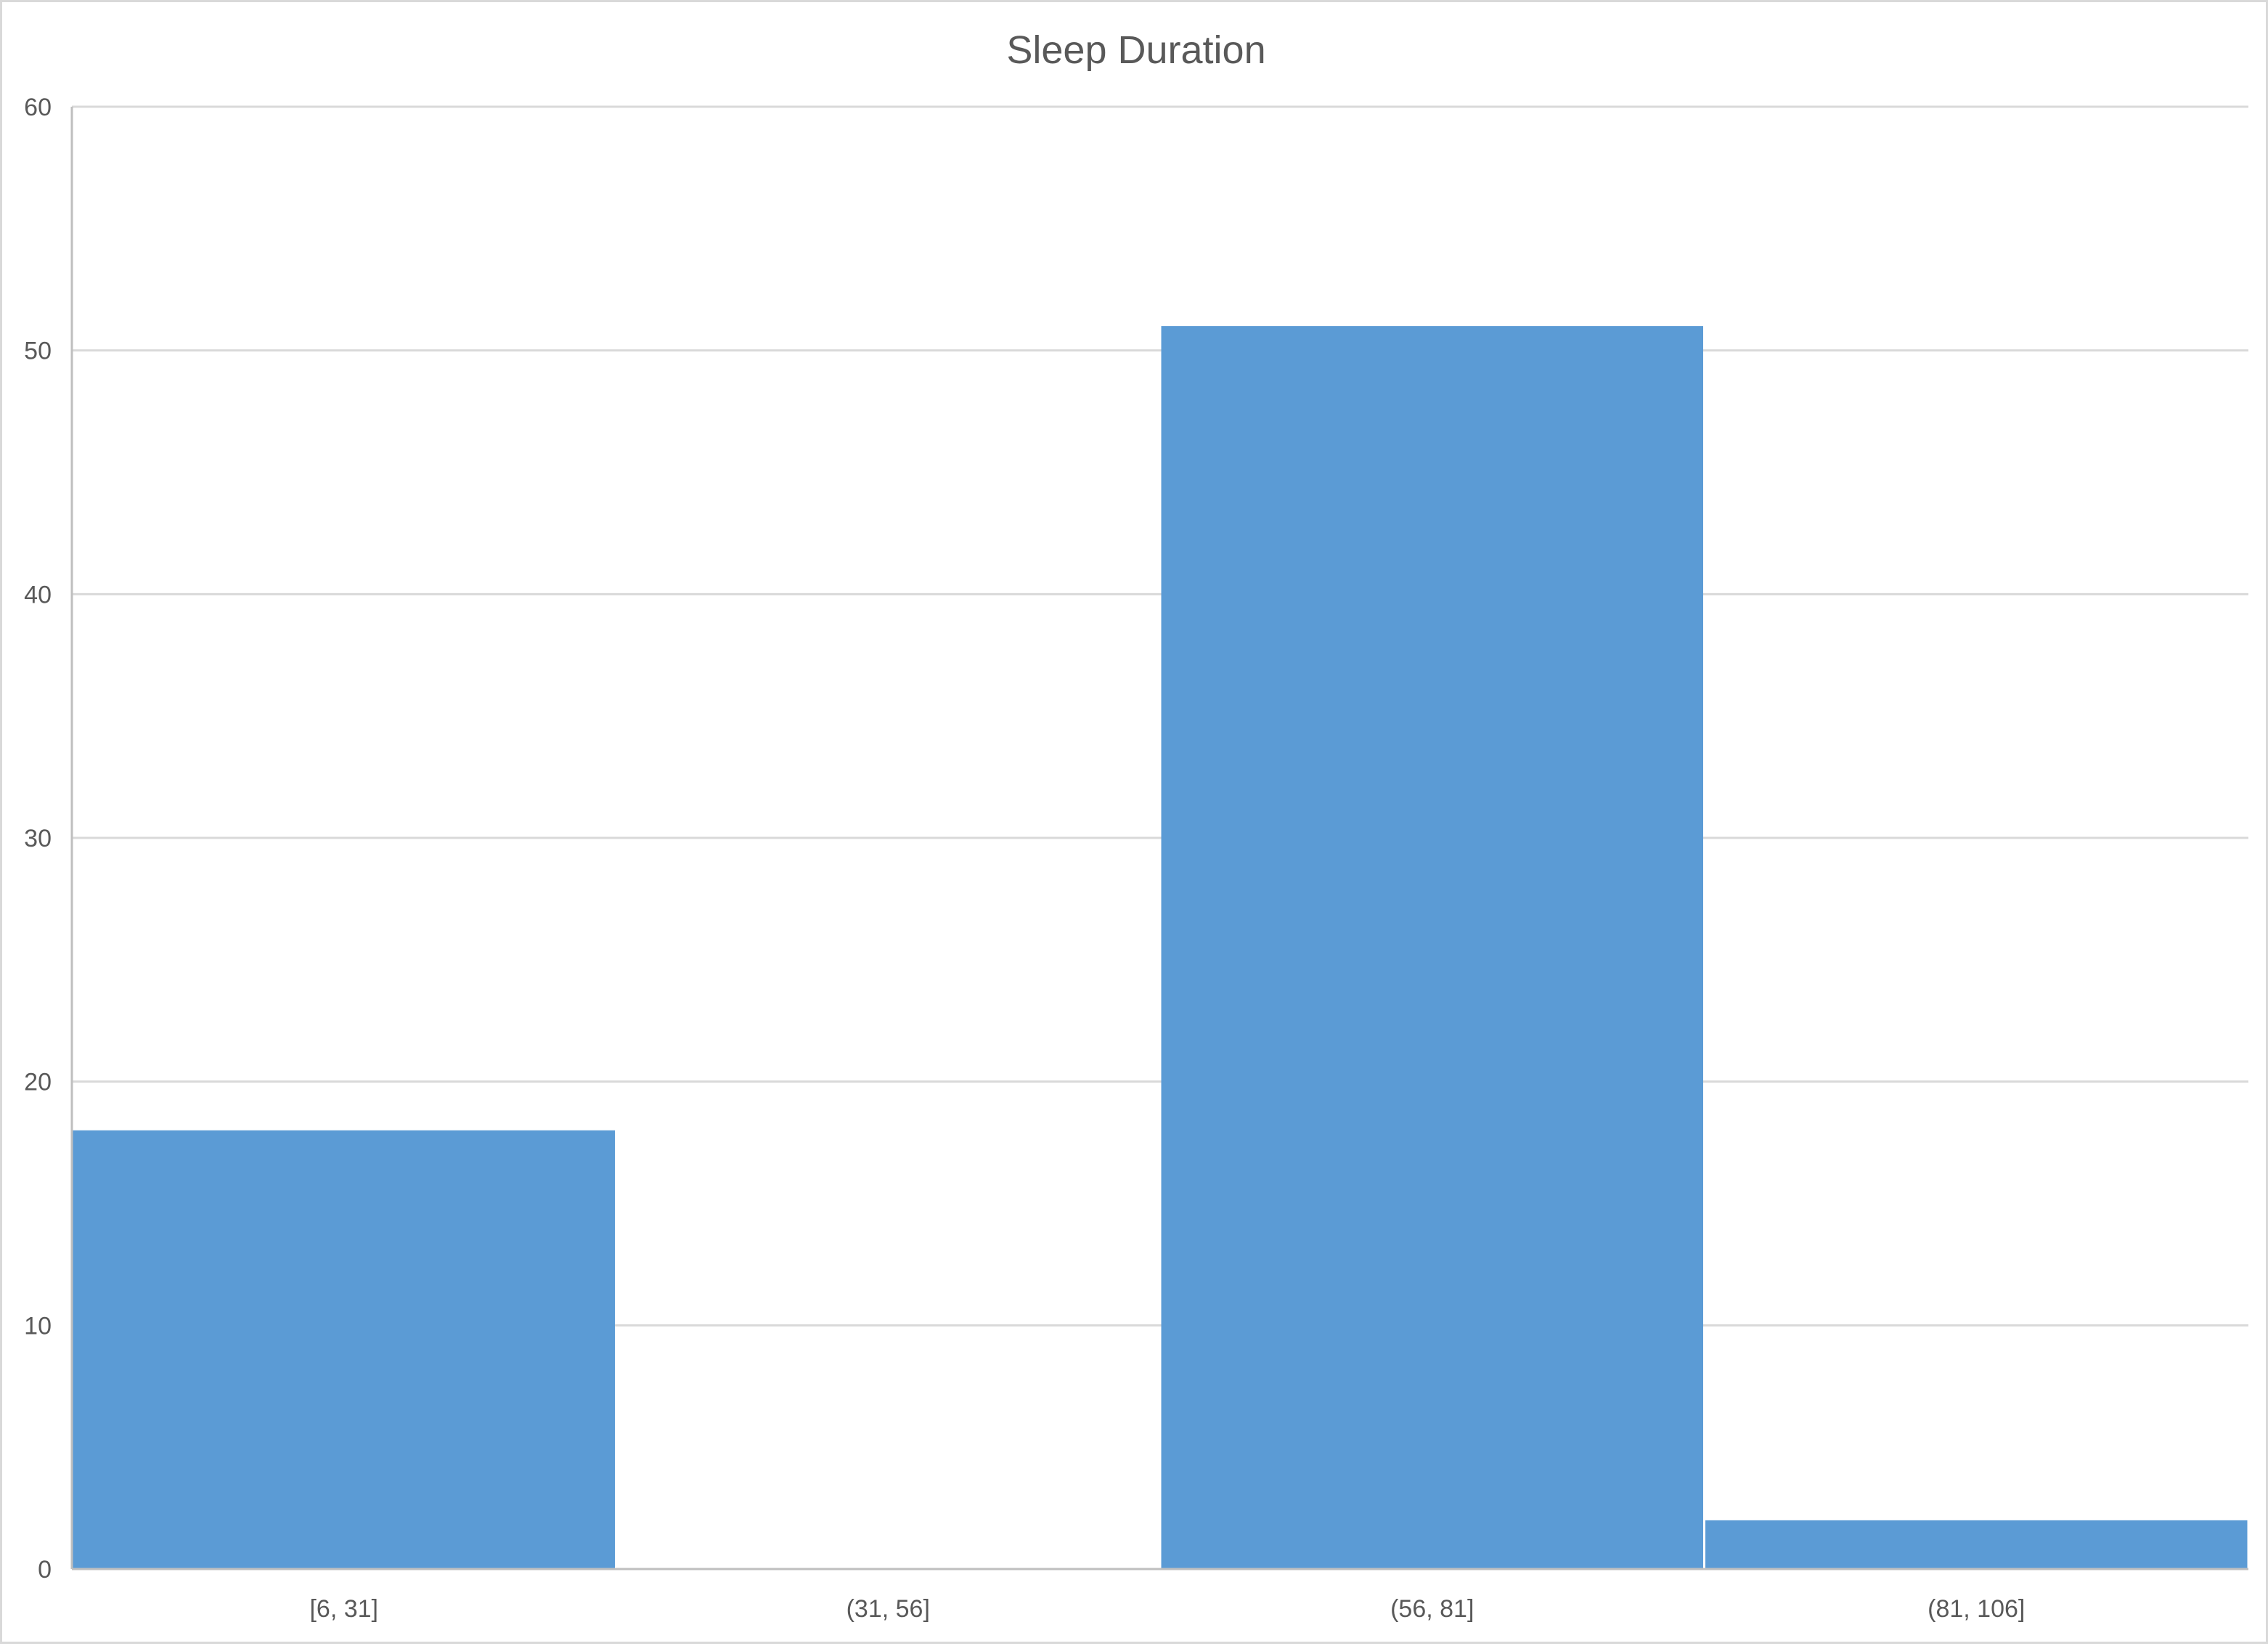  I want to click on y-tick-label: 60, so click(38, 107).